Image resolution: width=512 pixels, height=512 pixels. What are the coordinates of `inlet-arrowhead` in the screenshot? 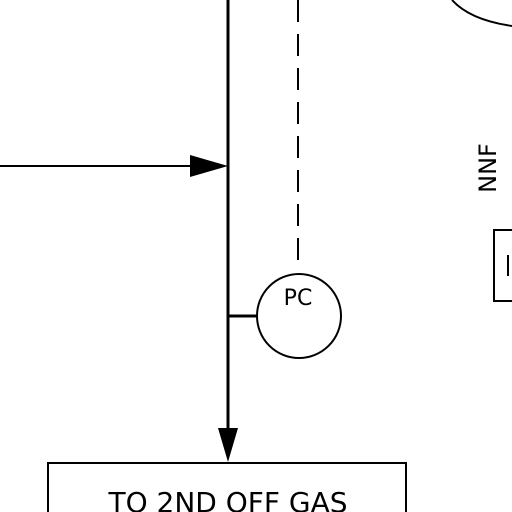 It's located at (209, 166).